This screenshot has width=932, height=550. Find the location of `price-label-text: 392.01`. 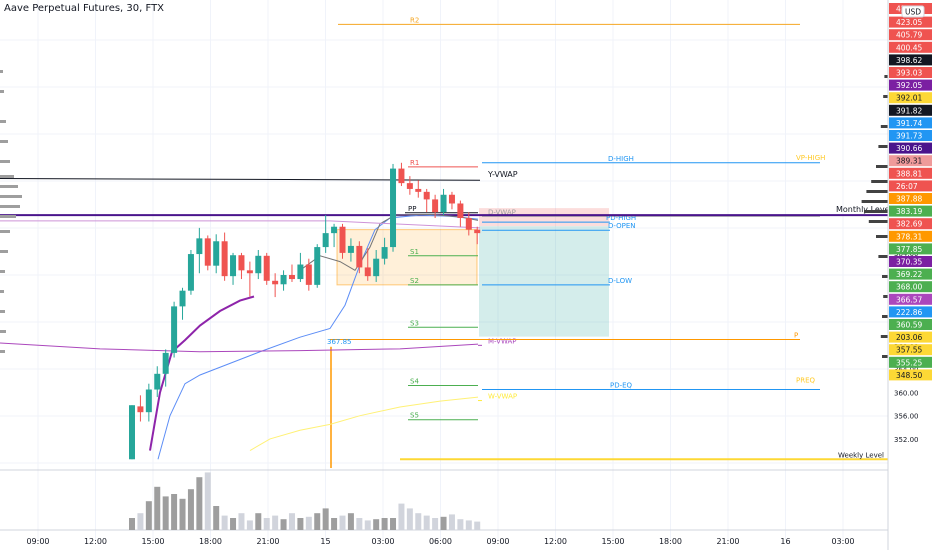

price-label-text: 392.01 is located at coordinates (909, 98).